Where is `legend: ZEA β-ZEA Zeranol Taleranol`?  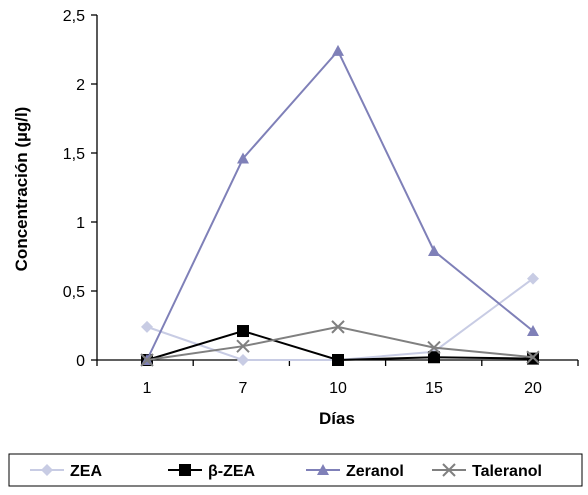
legend: ZEA β-ZEA Zeranol Taleranol is located at coordinates (295, 470).